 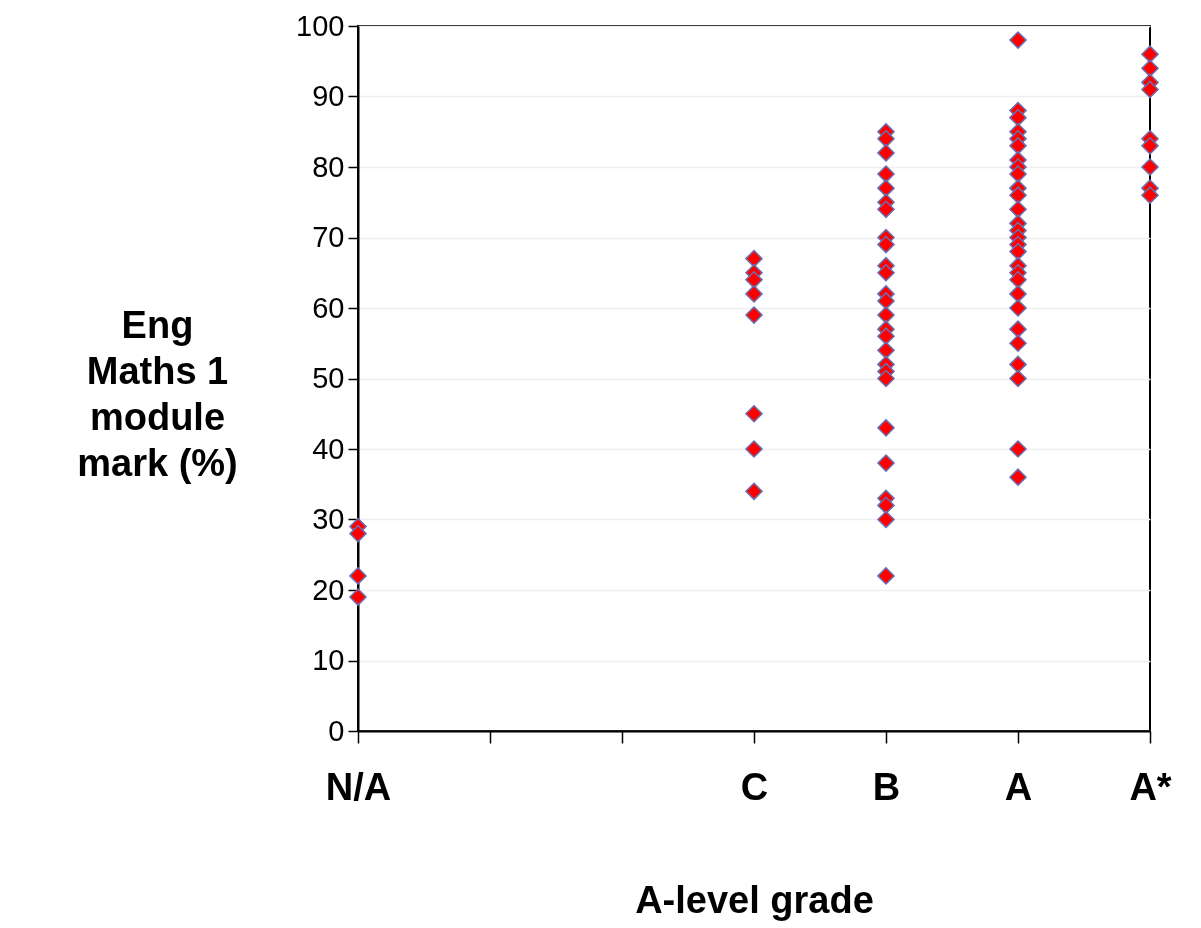 What do you see at coordinates (328, 519) in the screenshot?
I see `y-tick-label: 30` at bounding box center [328, 519].